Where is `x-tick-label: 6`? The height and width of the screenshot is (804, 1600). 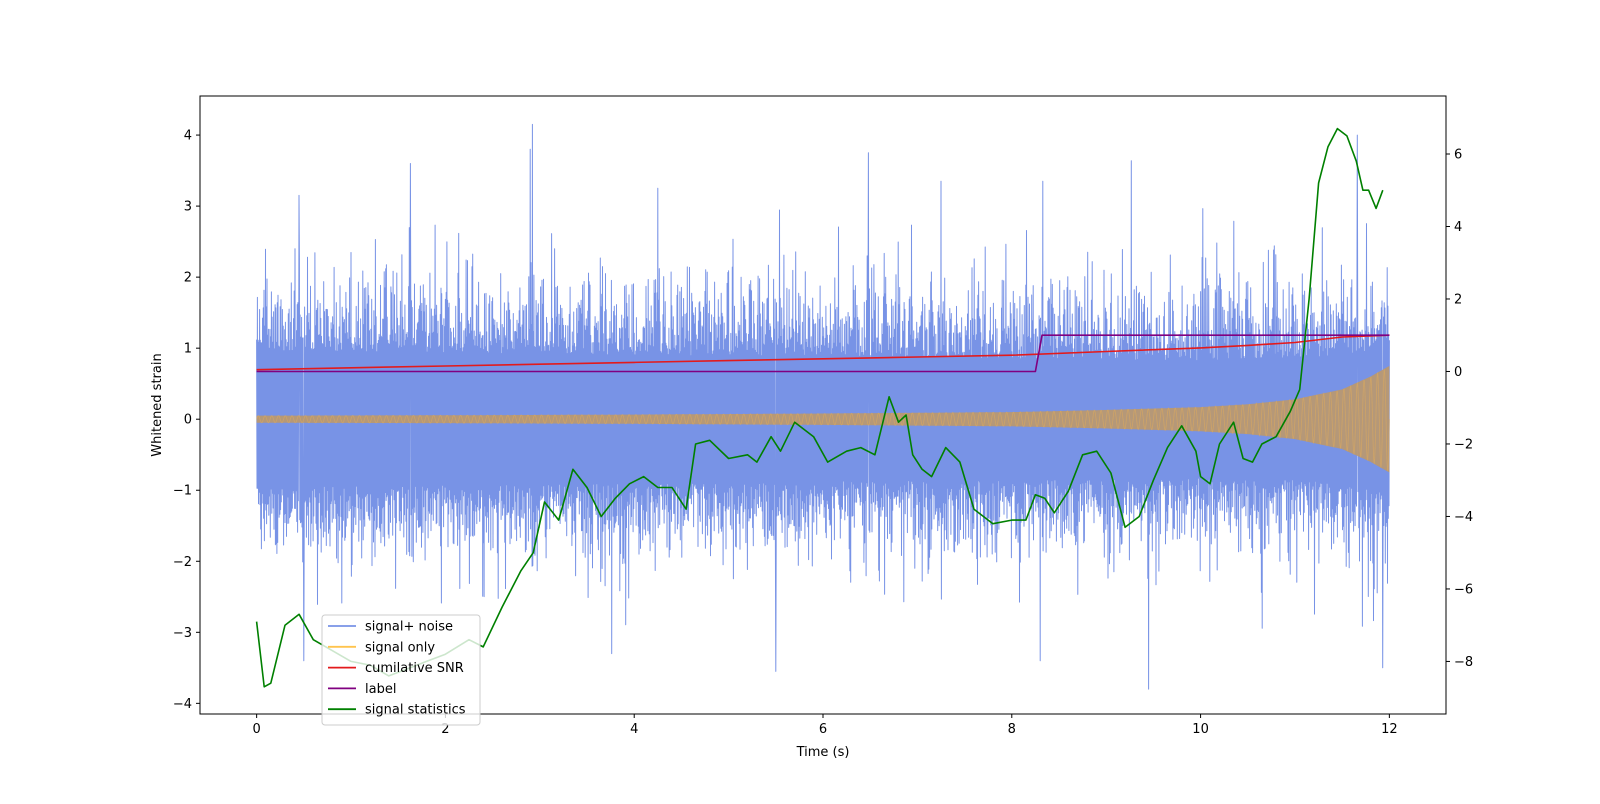
x-tick-label: 6 is located at coordinates (823, 729).